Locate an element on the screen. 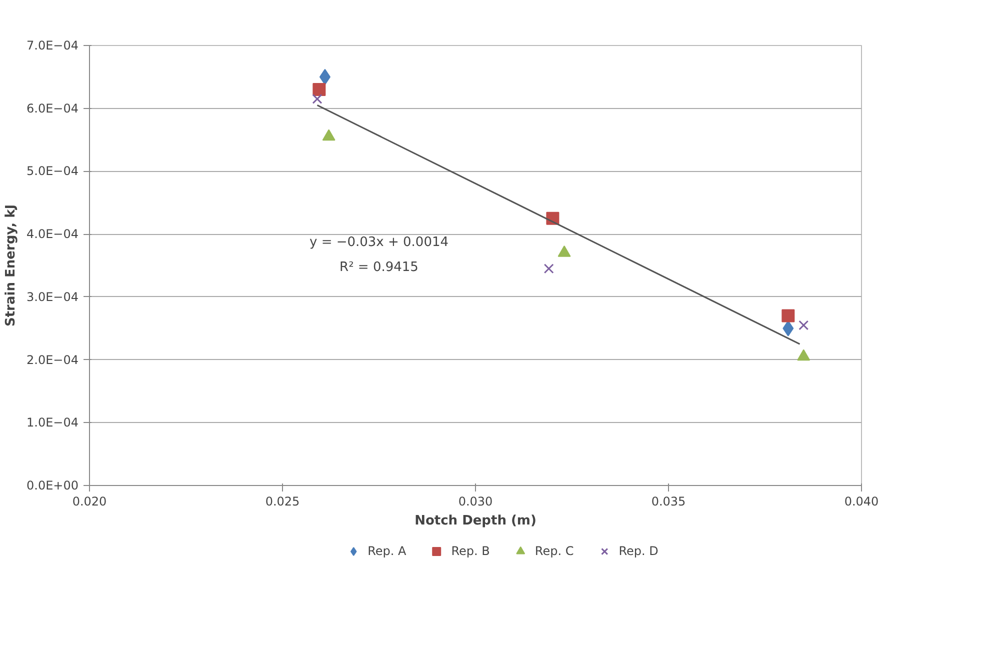 The height and width of the screenshot is (662, 993). x-tick-label: 0.020 is located at coordinates (89, 501).